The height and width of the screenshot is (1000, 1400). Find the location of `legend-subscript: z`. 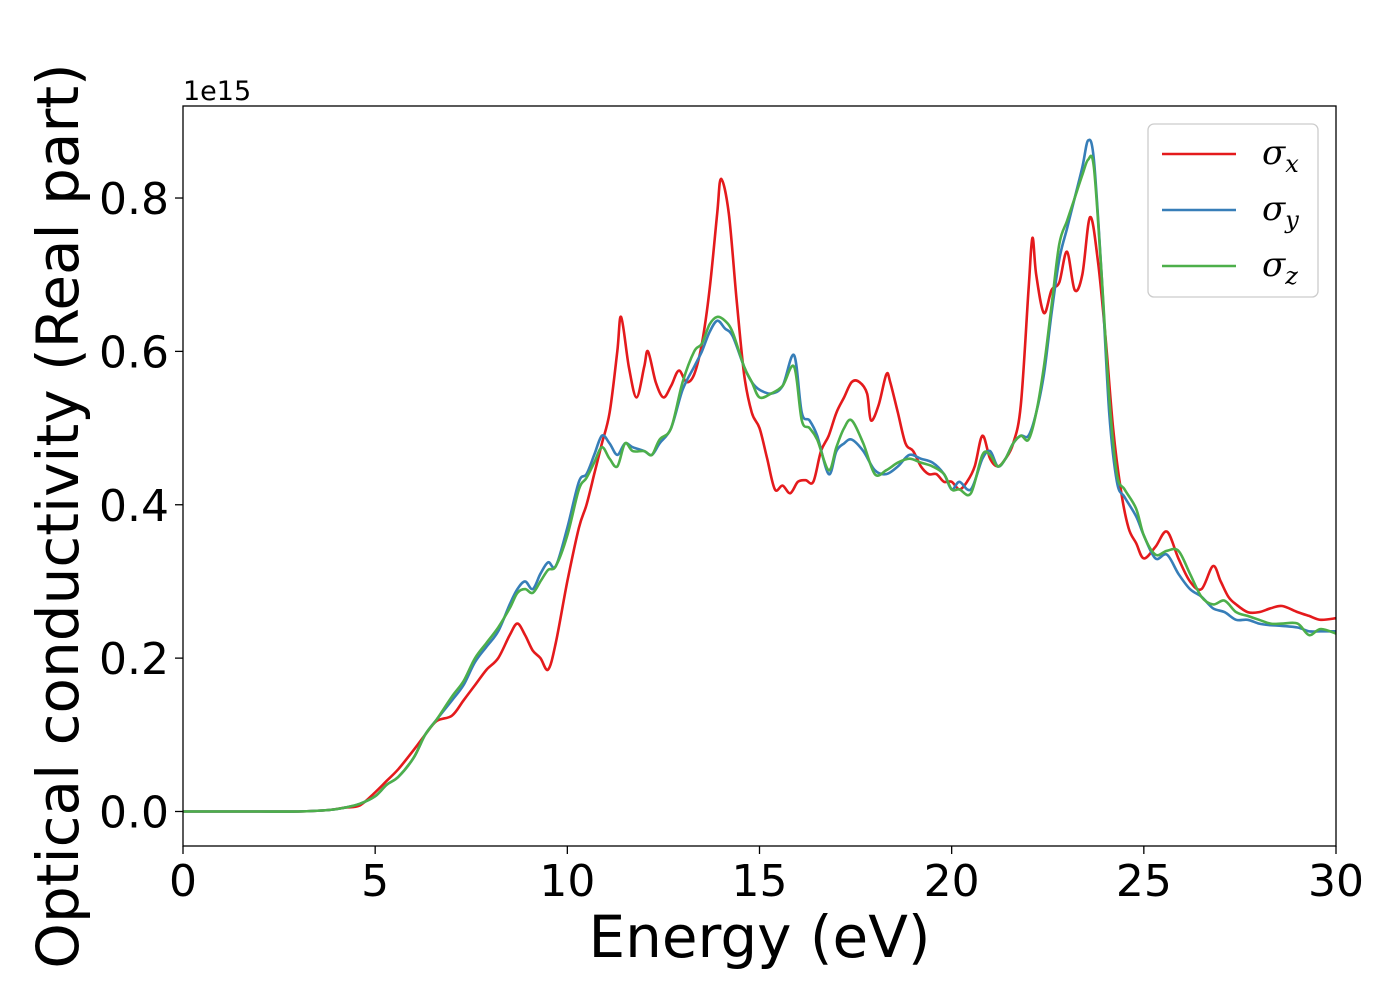

legend-subscript: z is located at coordinates (1291, 276).